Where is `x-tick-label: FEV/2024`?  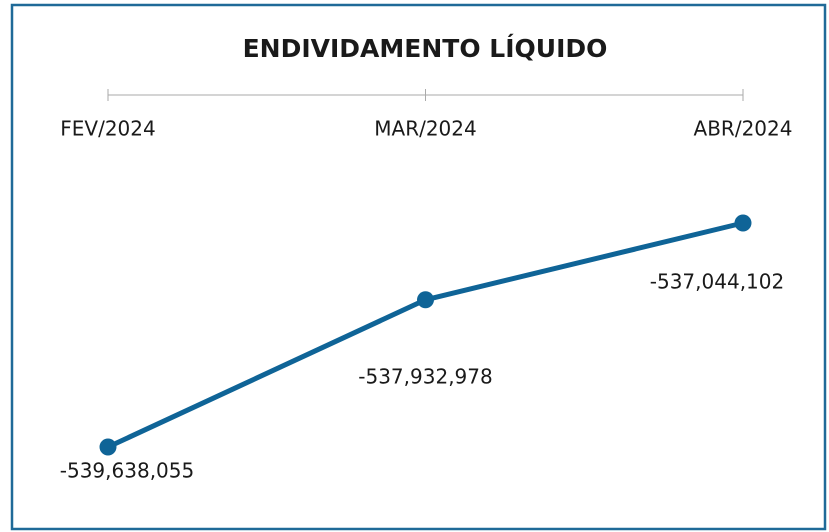 x-tick-label: FEV/2024 is located at coordinates (107, 129).